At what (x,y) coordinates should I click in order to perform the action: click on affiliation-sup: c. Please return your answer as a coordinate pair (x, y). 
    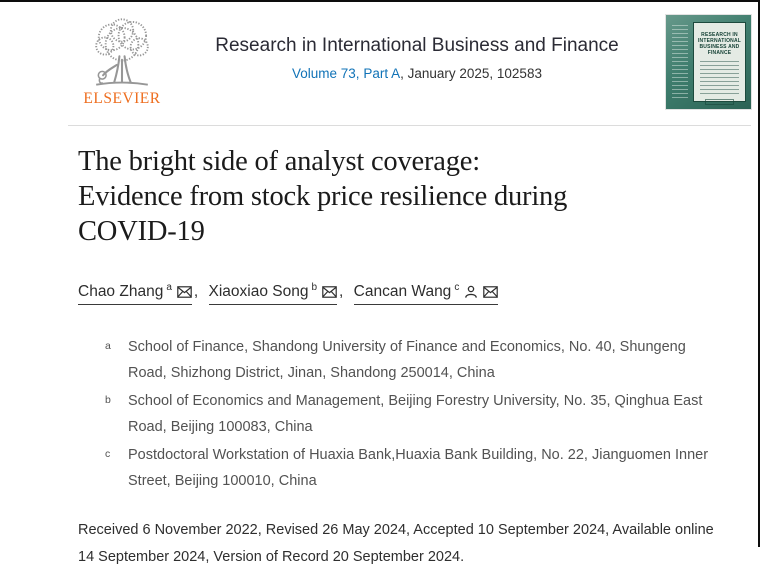
    Looking at the image, I should click on (108, 454).